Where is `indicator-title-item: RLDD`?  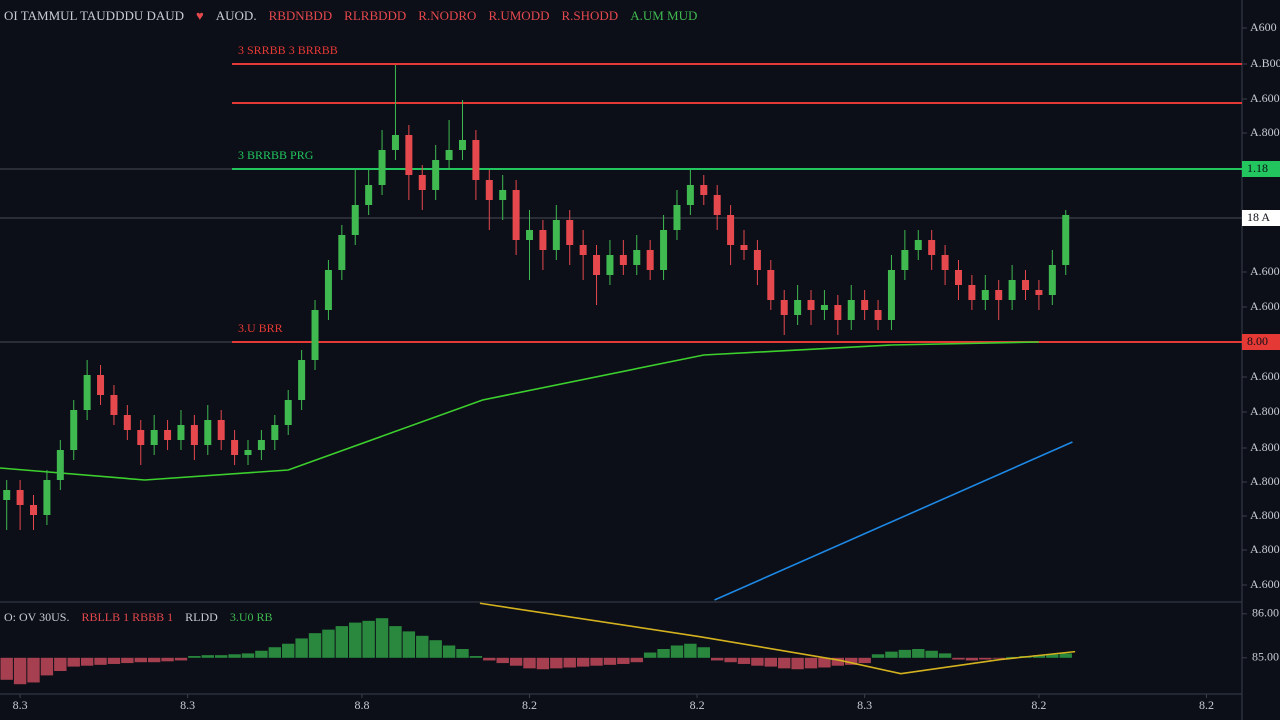 indicator-title-item: RLDD is located at coordinates (201, 617).